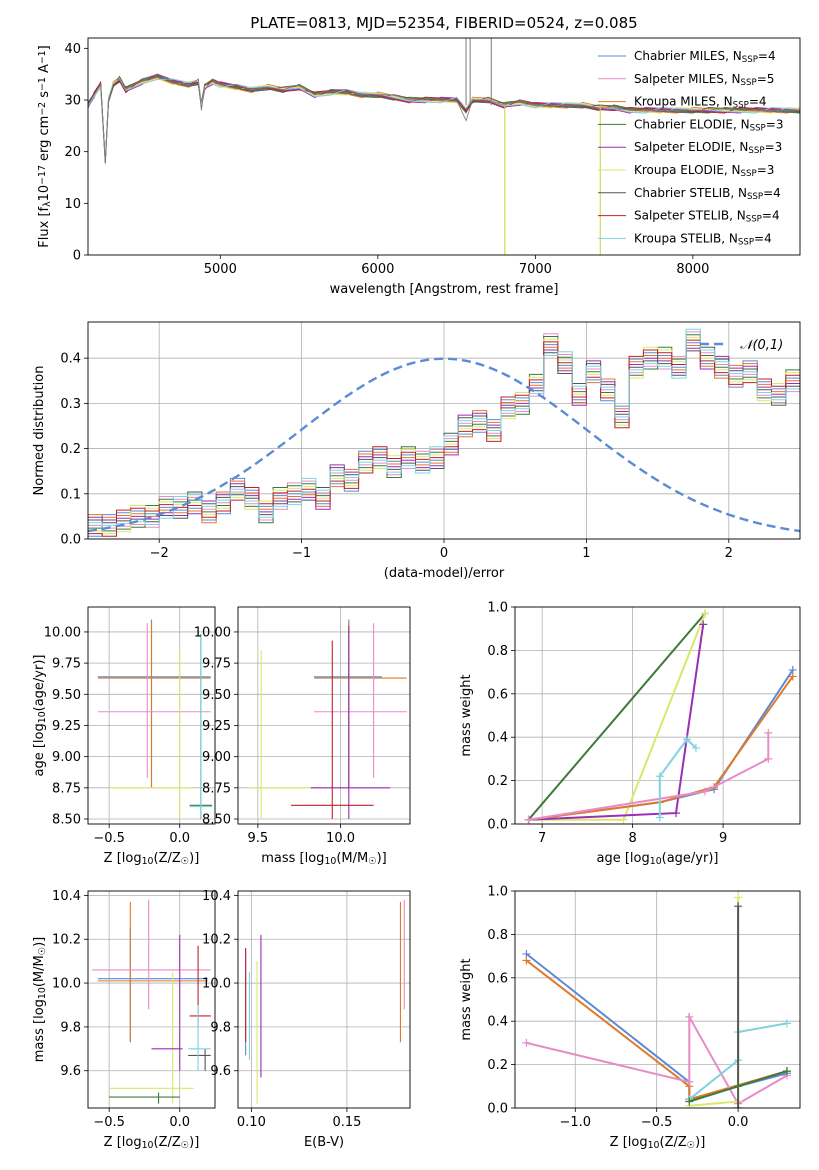 The image size is (819, 1170). Describe the element at coordinates (216, 664) in the screenshot. I see `y-tick-label: 9.75` at that location.